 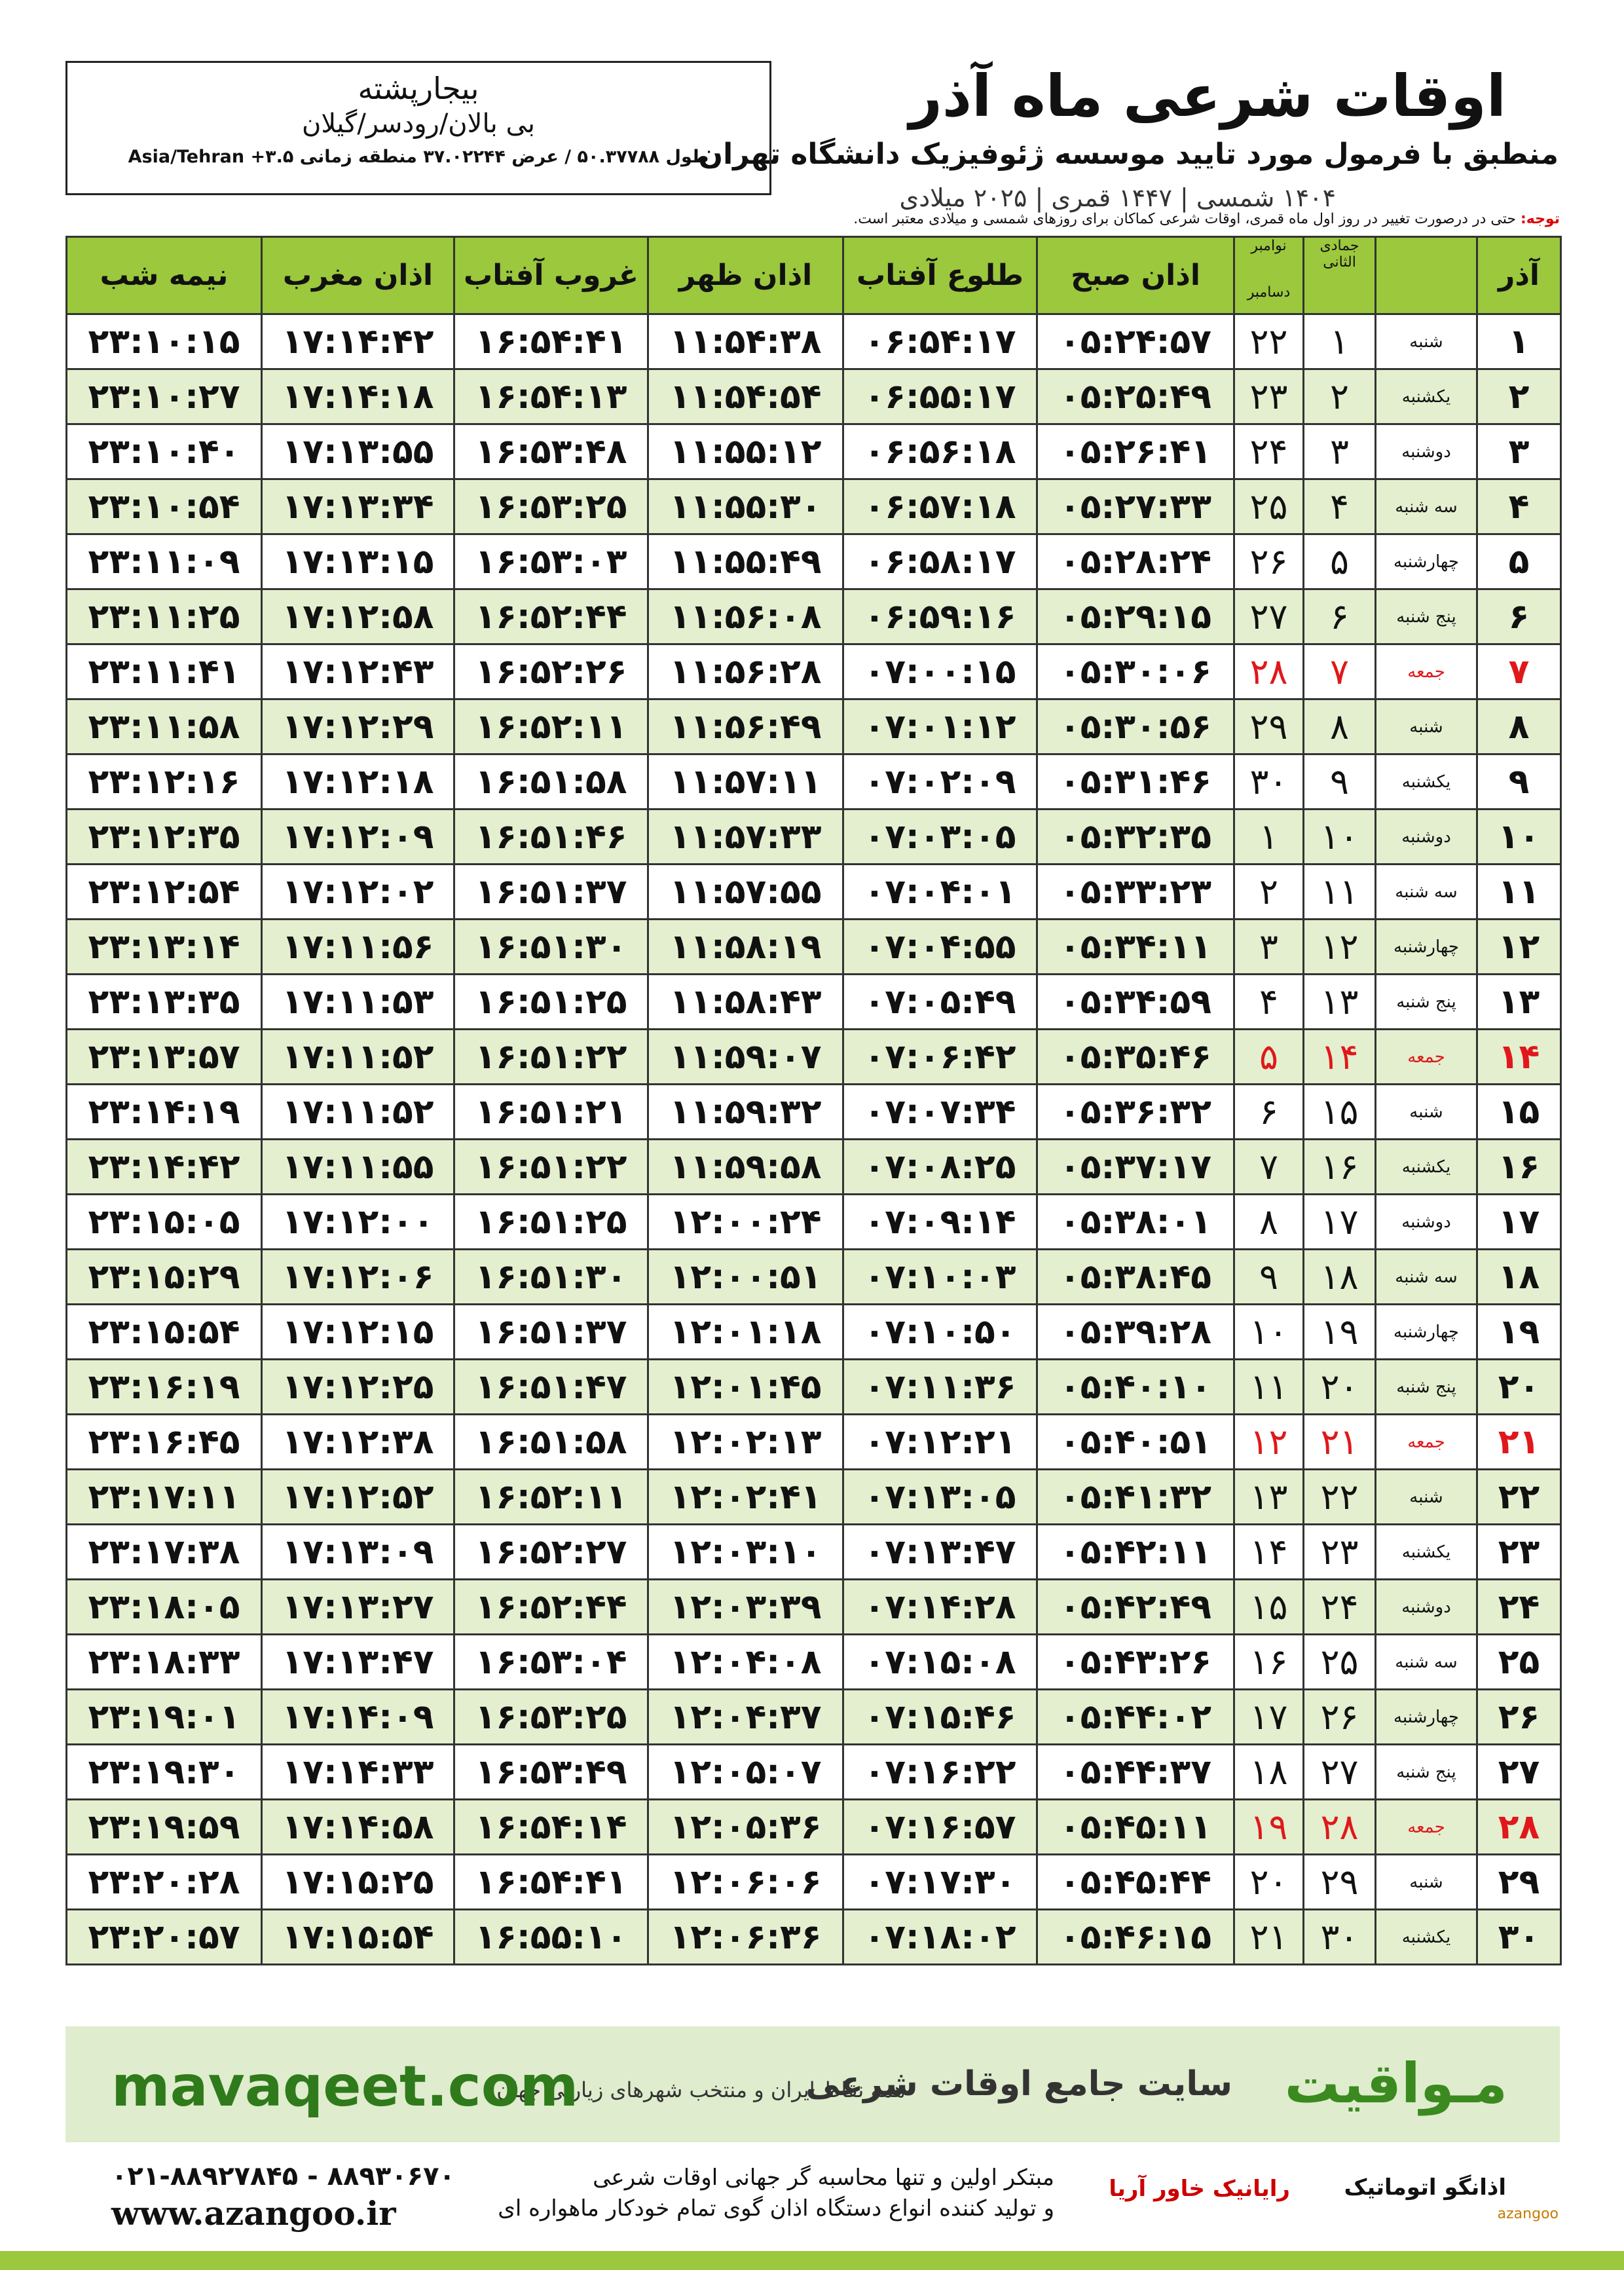 I want to click on cell: ۲۳:۱۲:۵۴, so click(x=164, y=891).